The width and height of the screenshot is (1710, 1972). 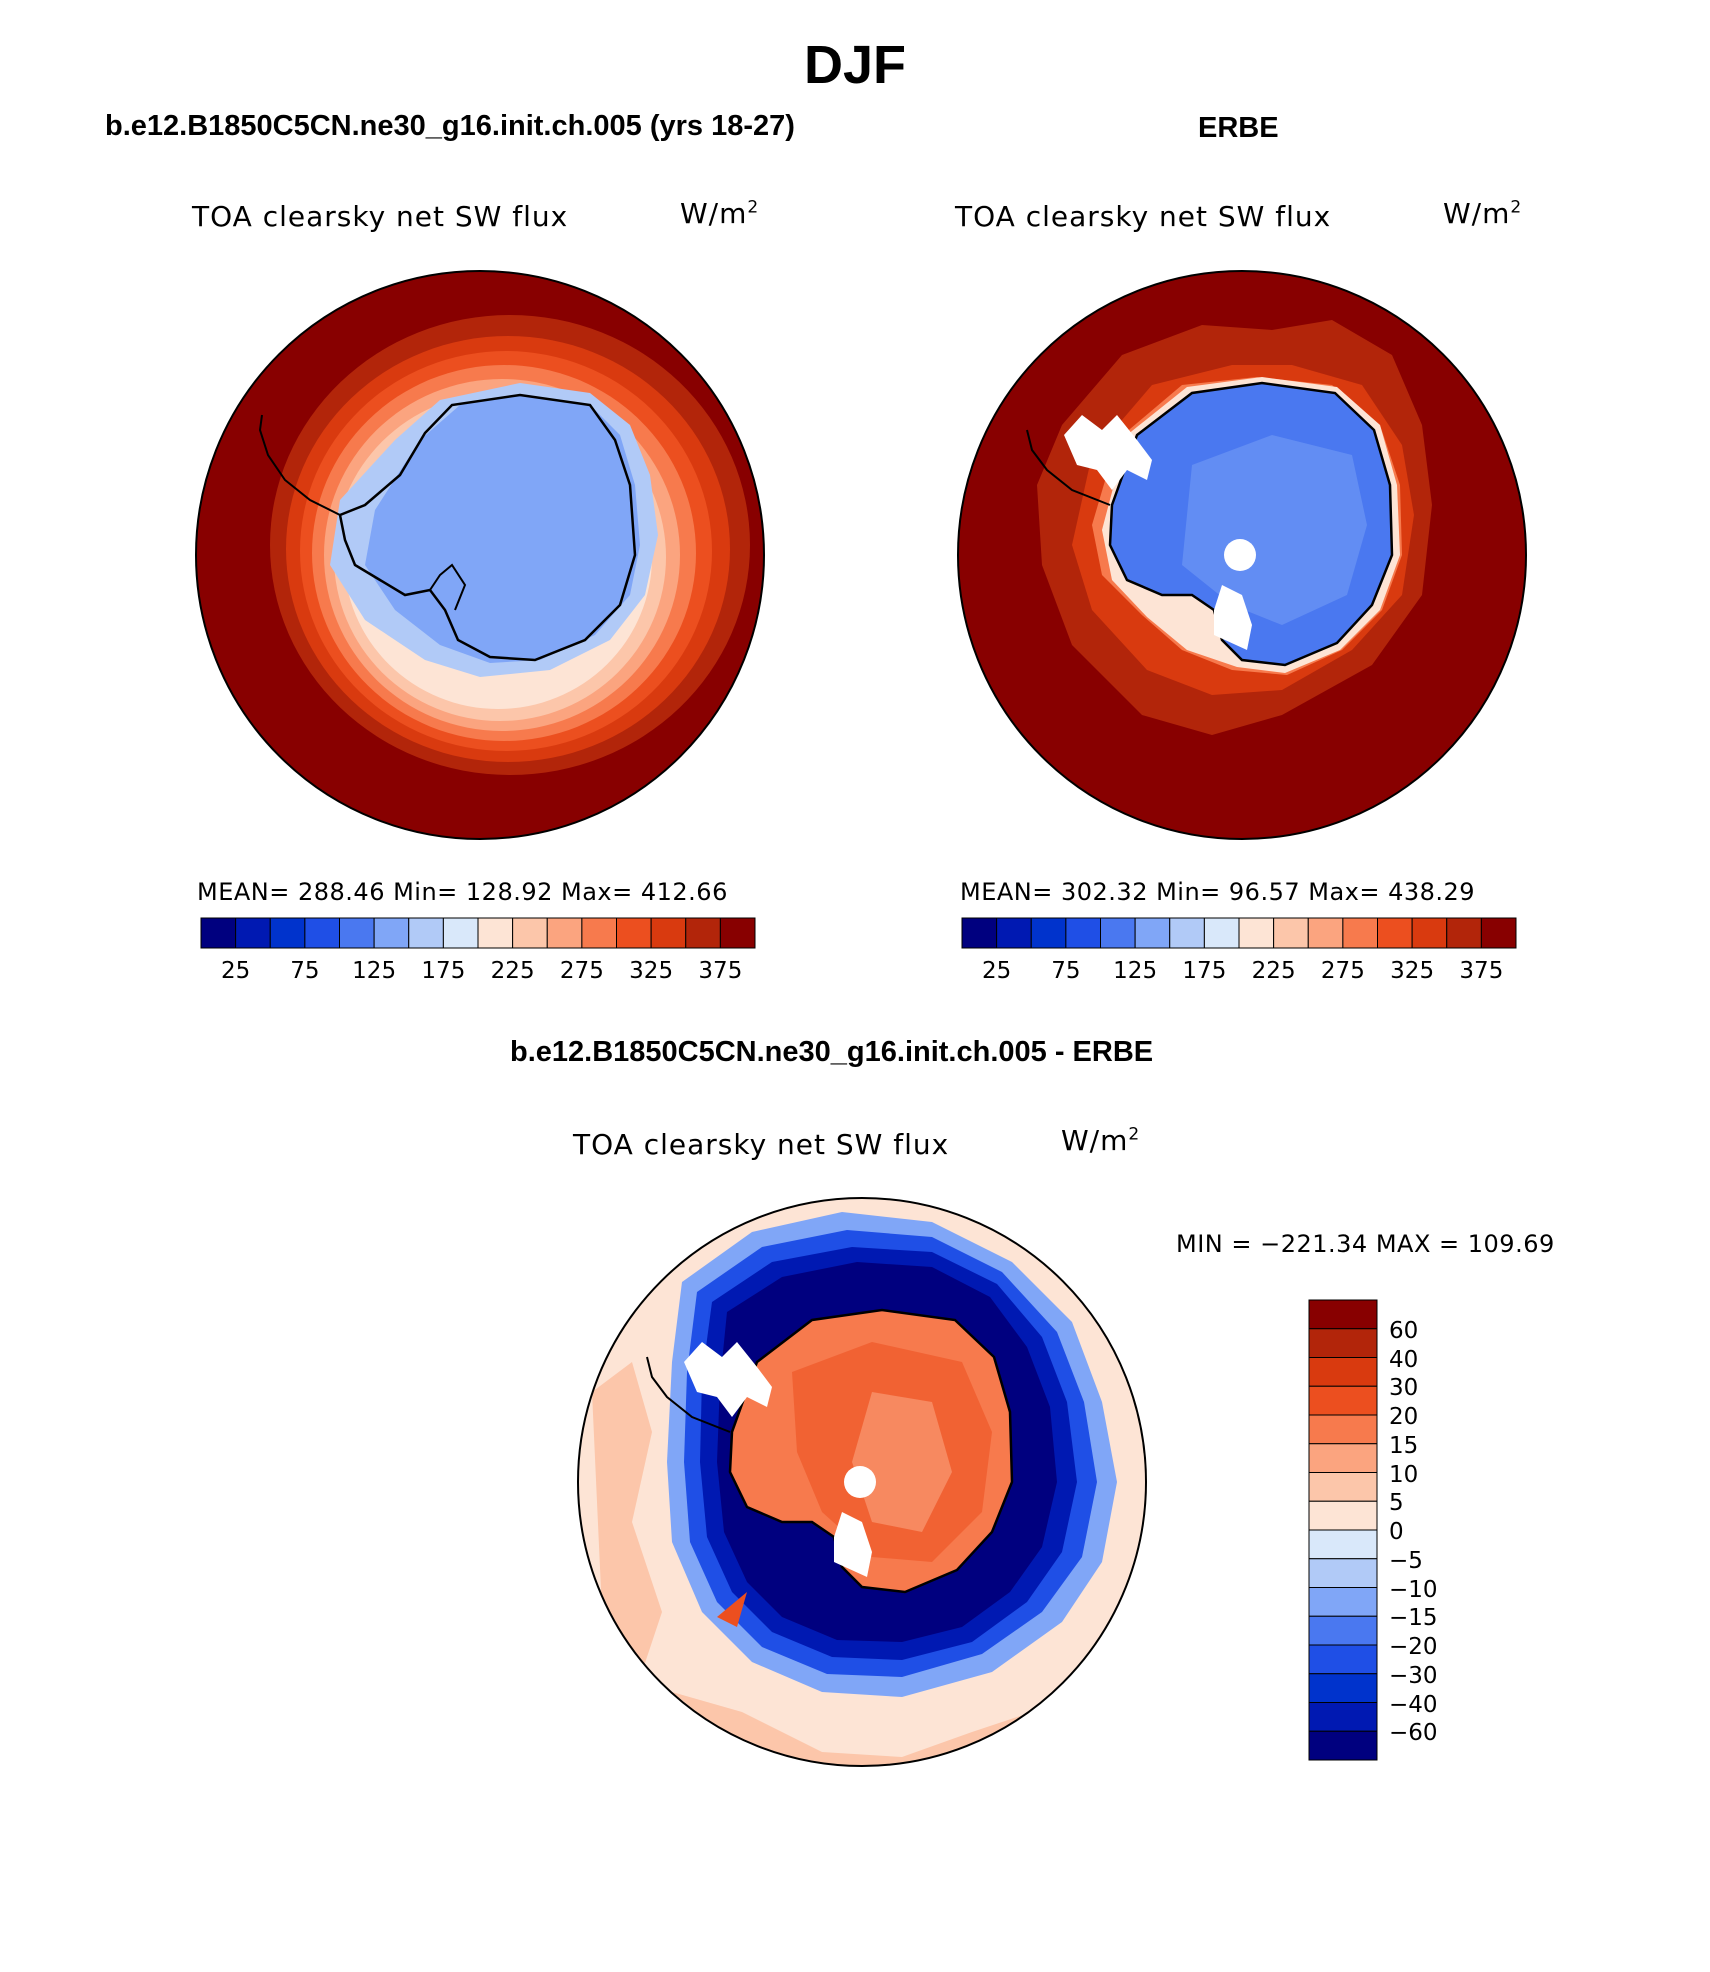 I want to click on colorbar-tick-label: 5, so click(x=1396, y=1503).